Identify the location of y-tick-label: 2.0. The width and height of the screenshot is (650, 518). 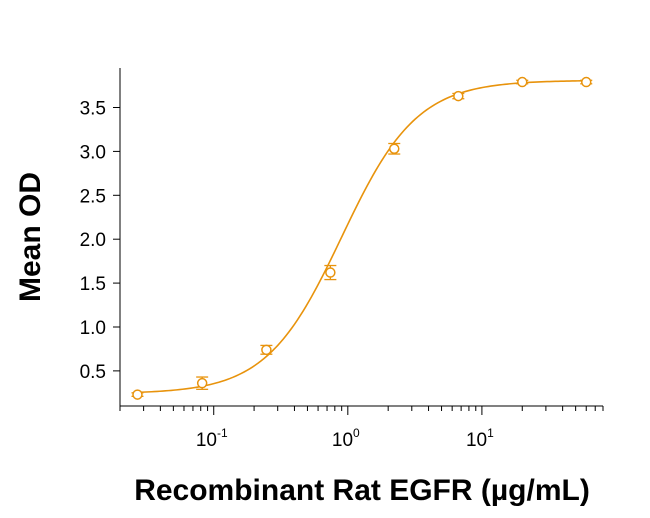
(93, 240).